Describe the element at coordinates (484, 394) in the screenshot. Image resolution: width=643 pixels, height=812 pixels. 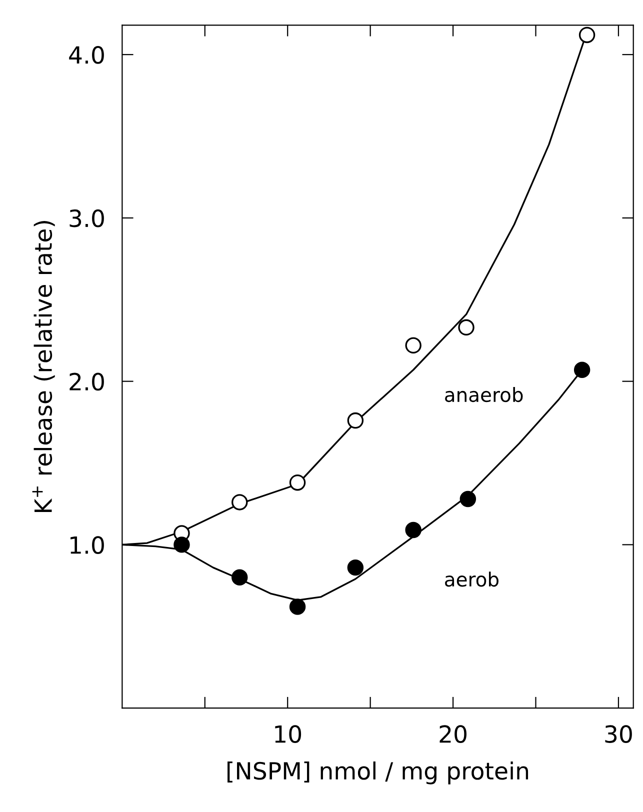
I see `text: anaerob` at that location.